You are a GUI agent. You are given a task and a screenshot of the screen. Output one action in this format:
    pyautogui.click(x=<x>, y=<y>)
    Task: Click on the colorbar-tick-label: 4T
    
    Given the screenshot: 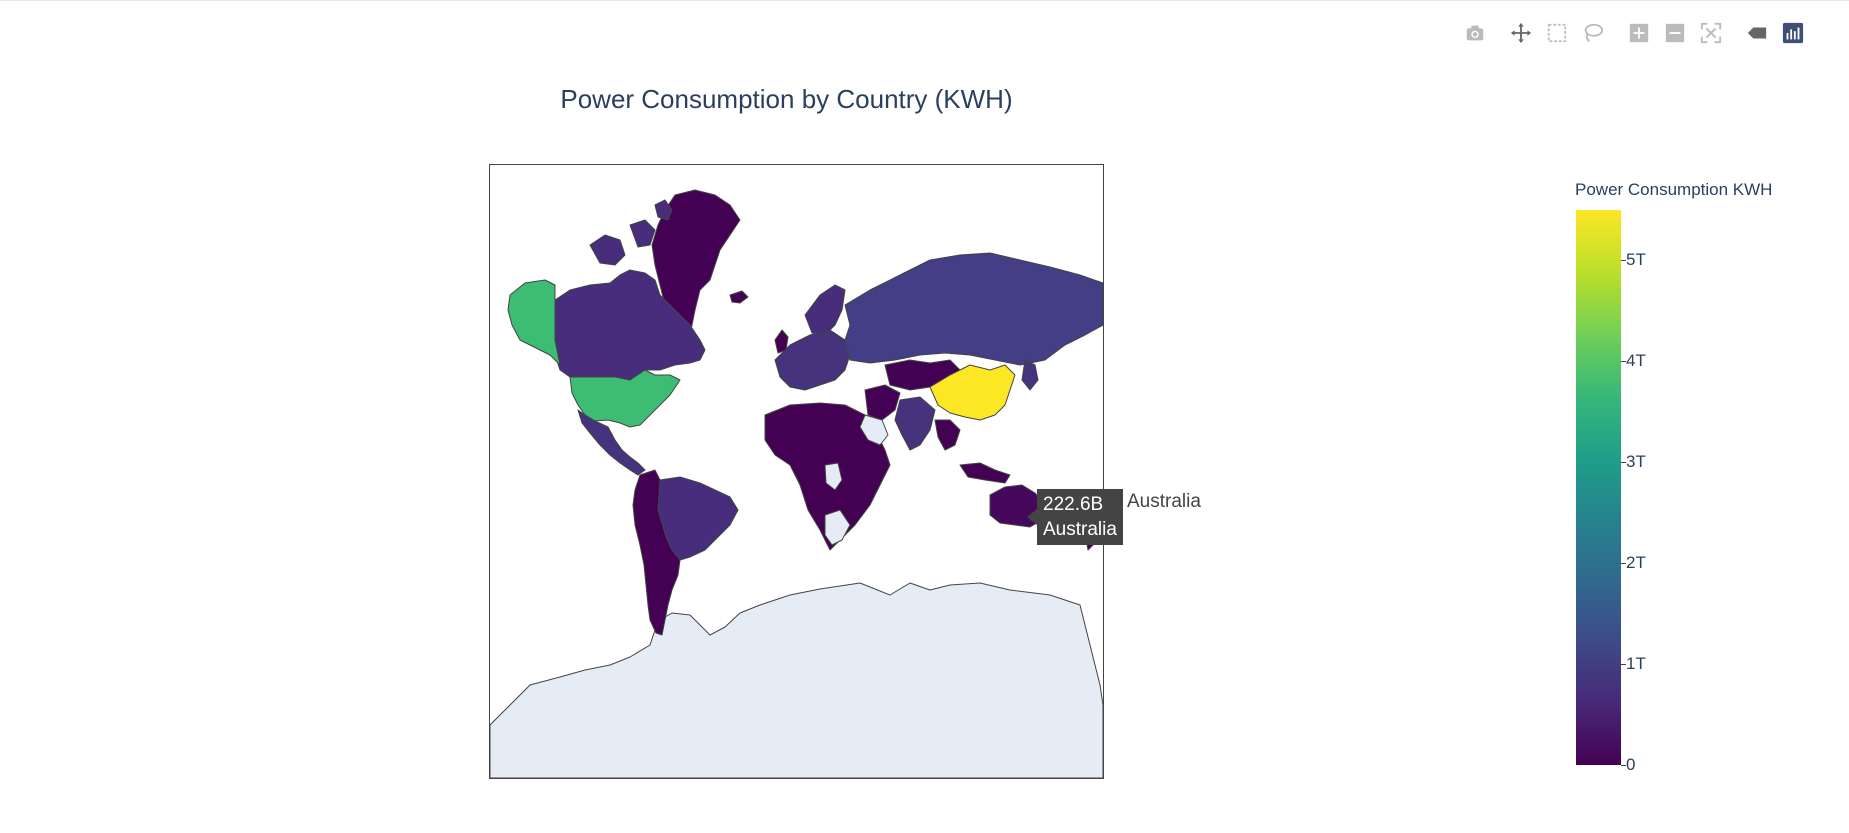 What is the action you would take?
    pyautogui.click(x=1636, y=361)
    